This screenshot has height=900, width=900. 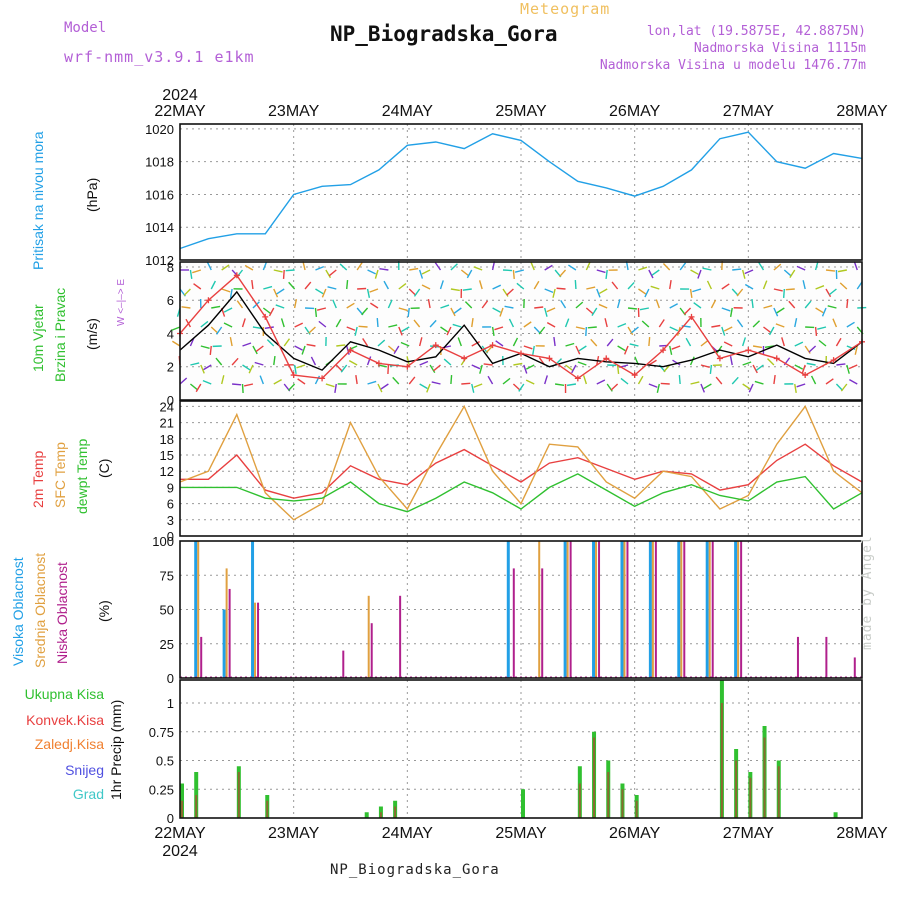 What do you see at coordinates (779, 48) in the screenshot?
I see `altitude: Nadmorska Visina 1115m` at bounding box center [779, 48].